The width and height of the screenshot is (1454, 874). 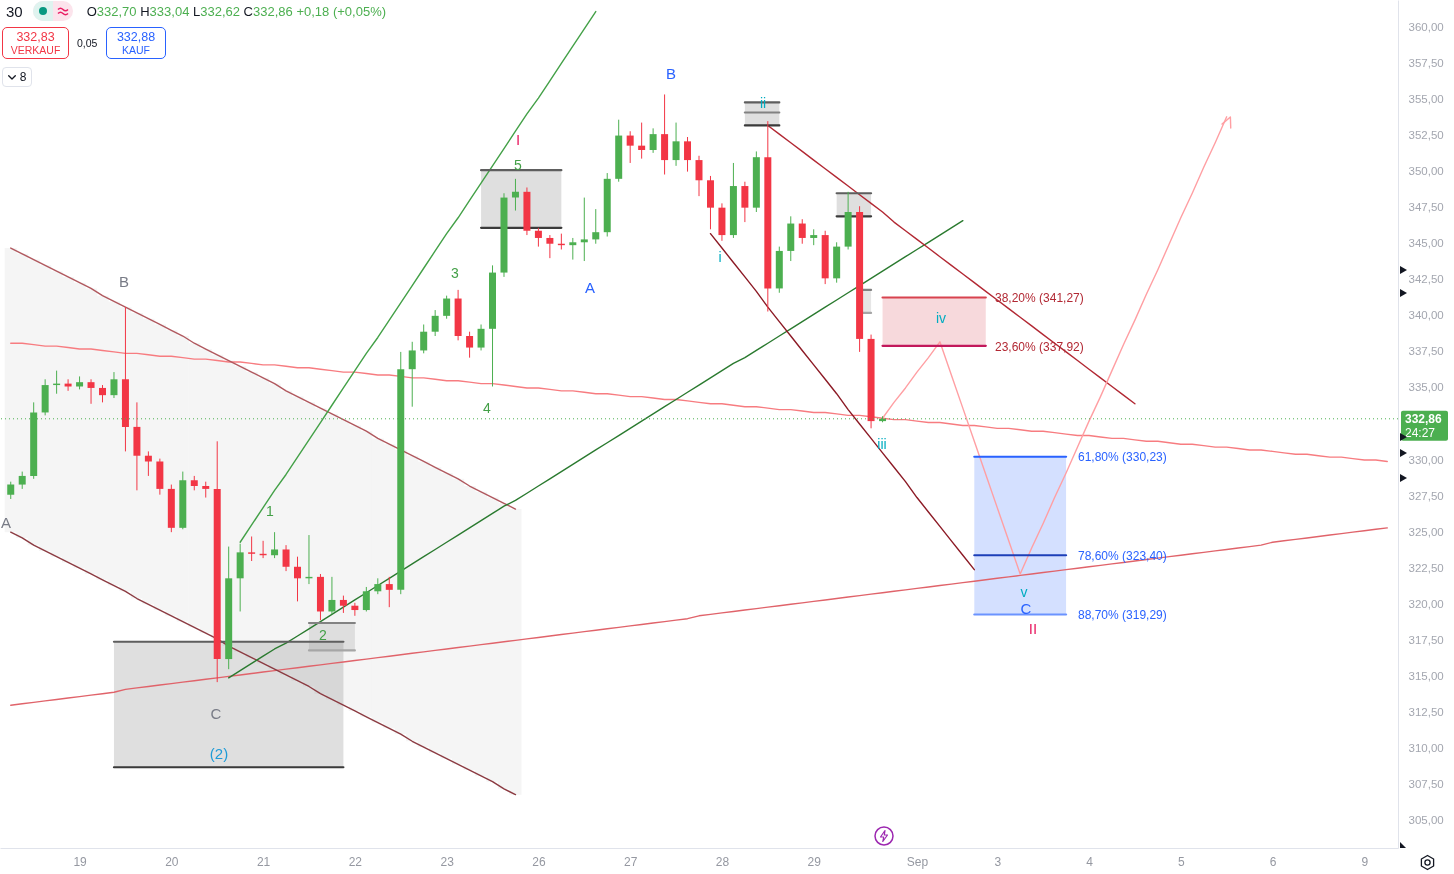 I want to click on annotation: II, so click(x=1033, y=628).